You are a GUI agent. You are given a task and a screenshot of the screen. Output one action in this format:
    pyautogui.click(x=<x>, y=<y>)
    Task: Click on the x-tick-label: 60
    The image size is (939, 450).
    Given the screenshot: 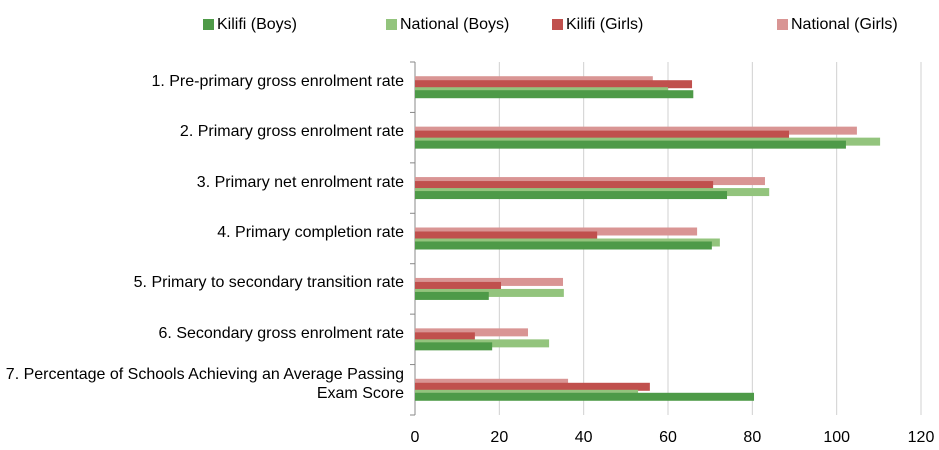 What is the action you would take?
    pyautogui.click(x=668, y=437)
    